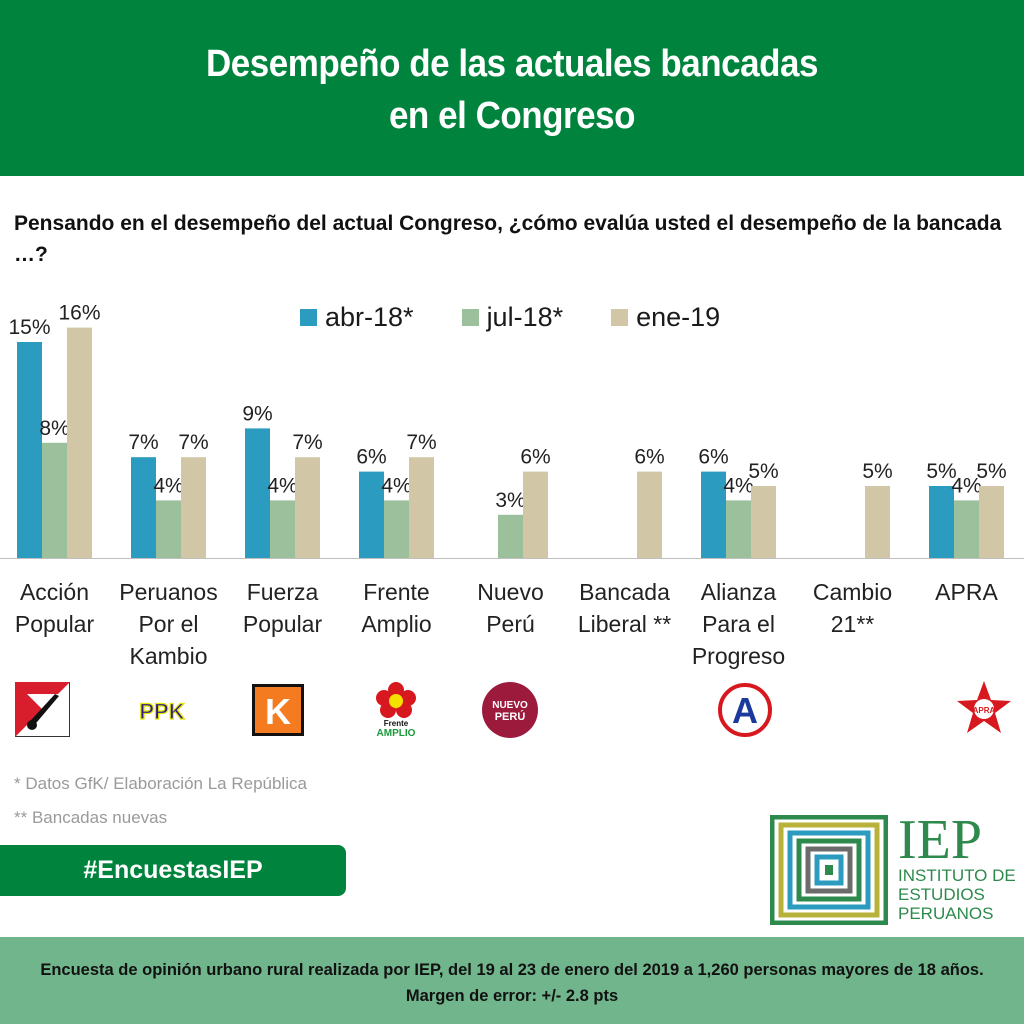 This screenshot has height=1024, width=1024. What do you see at coordinates (160, 783) in the screenshot?
I see `source-footnote: * Datos GfK/ Elaboración La República` at bounding box center [160, 783].